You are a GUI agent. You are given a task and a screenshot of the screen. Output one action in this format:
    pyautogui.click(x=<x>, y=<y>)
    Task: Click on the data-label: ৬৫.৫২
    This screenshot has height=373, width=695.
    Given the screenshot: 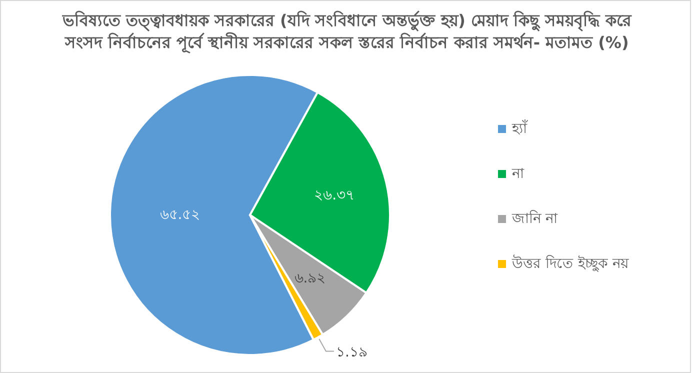 What is the action you would take?
    pyautogui.click(x=180, y=214)
    